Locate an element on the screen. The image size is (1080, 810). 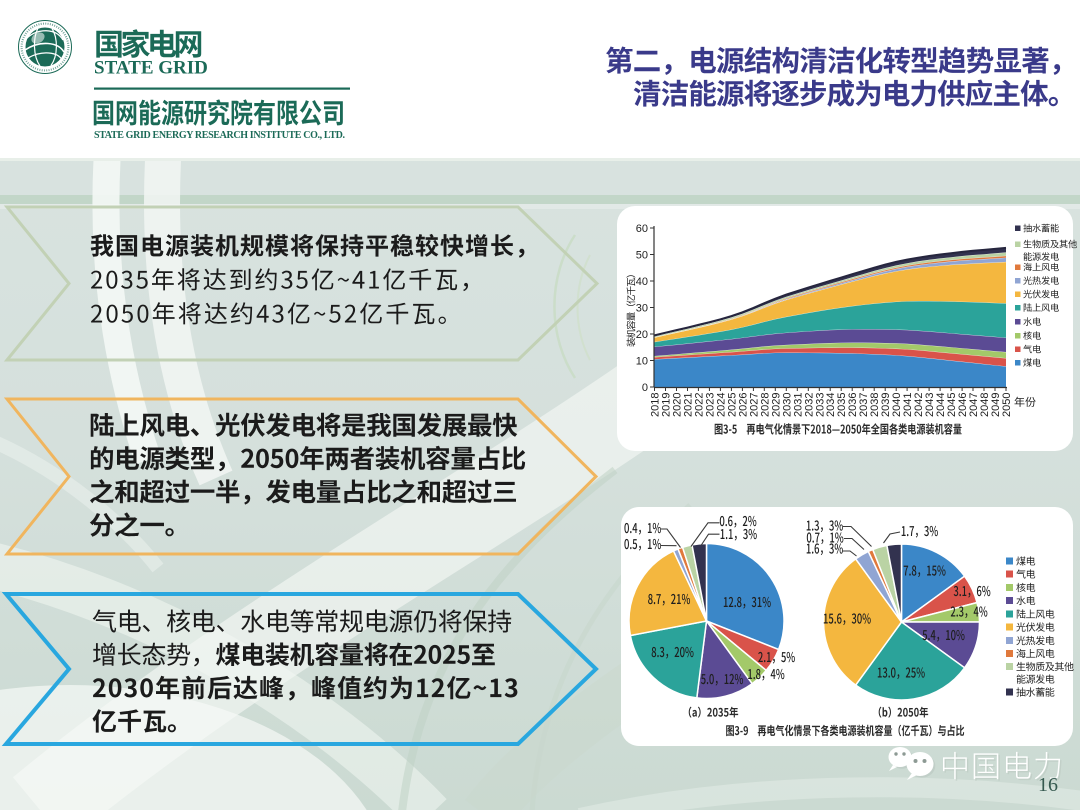
svg-text: 2046 is located at coordinates (963, 405).